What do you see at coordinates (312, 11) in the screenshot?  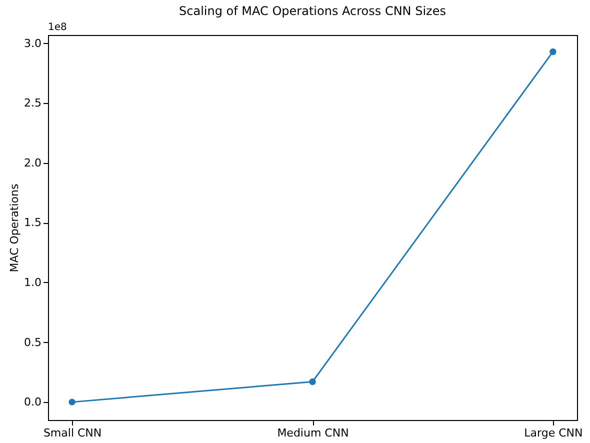 I see `chart-title: Scaling of MAC Operations Across CNN Sizes` at bounding box center [312, 11].